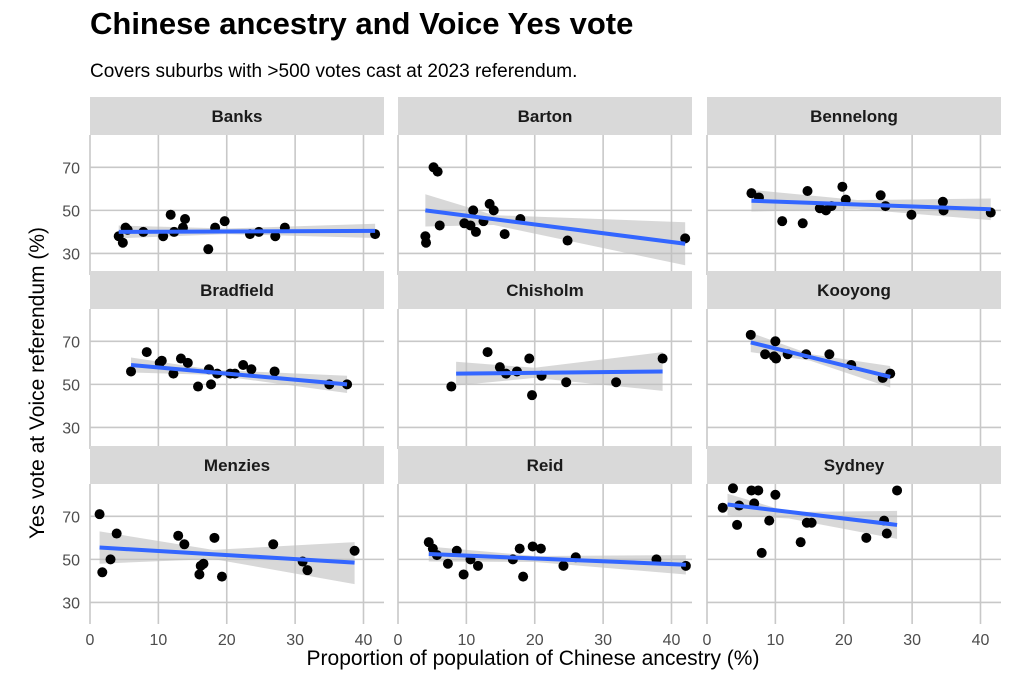 The image size is (1024, 683). What do you see at coordinates (362, 23) in the screenshot?
I see `chart-title: Chinese ancestry and Voice Yes vote` at bounding box center [362, 23].